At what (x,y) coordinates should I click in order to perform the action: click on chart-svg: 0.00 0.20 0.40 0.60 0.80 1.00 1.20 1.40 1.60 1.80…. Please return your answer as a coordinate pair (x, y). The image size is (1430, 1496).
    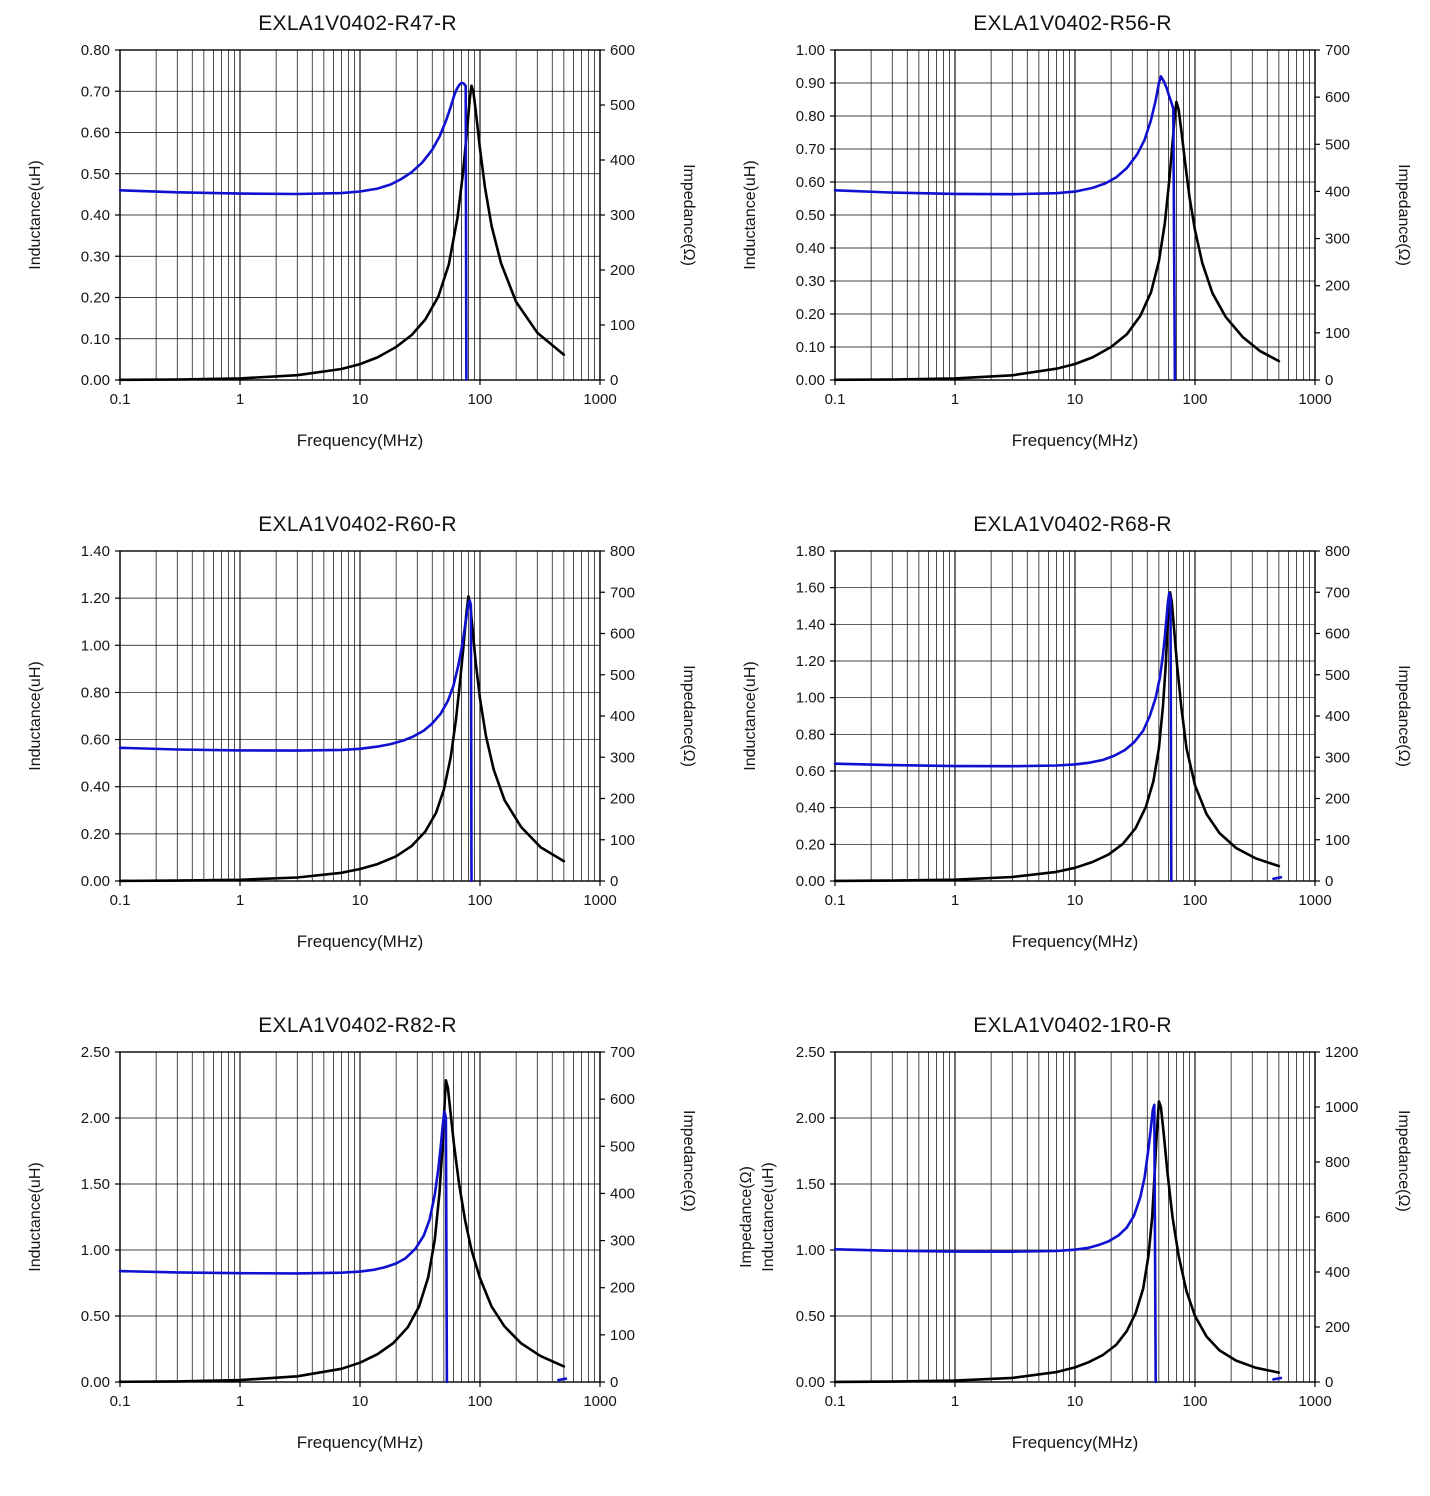
    Looking at the image, I should click on (1077, 747).